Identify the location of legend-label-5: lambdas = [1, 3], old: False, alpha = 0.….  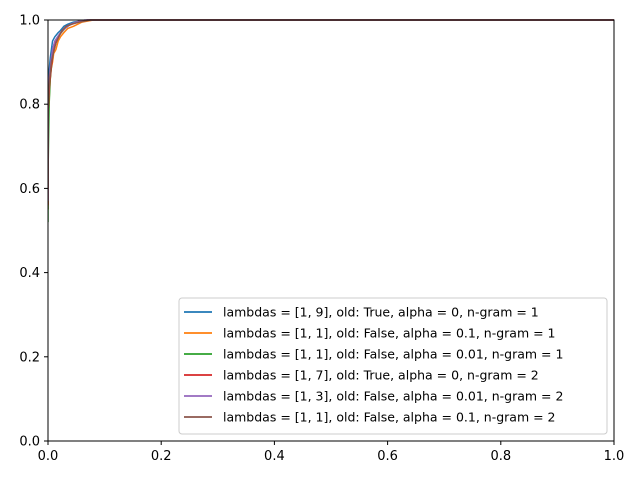
(393, 396).